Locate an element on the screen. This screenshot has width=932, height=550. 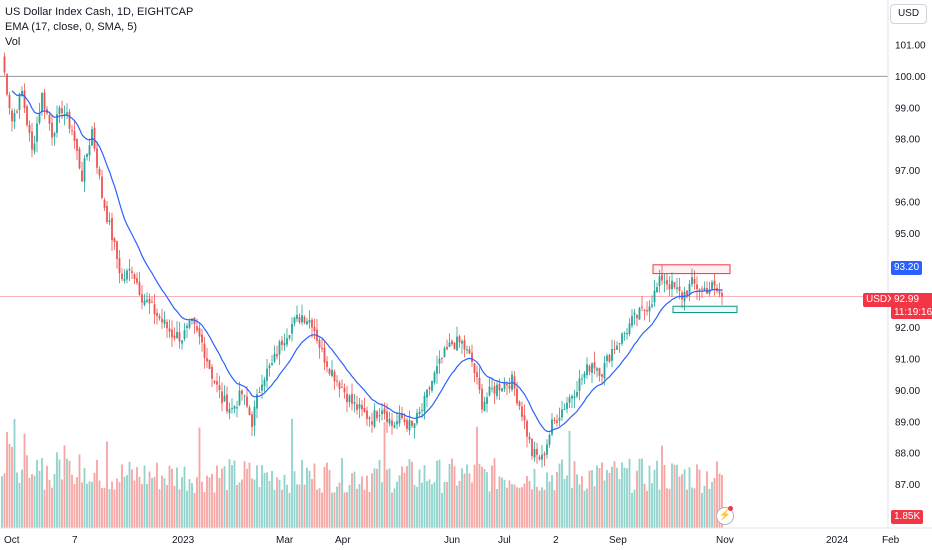
ema-indicator-label: EMA (17, close, 0, SMA, 5) is located at coordinates (71, 27).